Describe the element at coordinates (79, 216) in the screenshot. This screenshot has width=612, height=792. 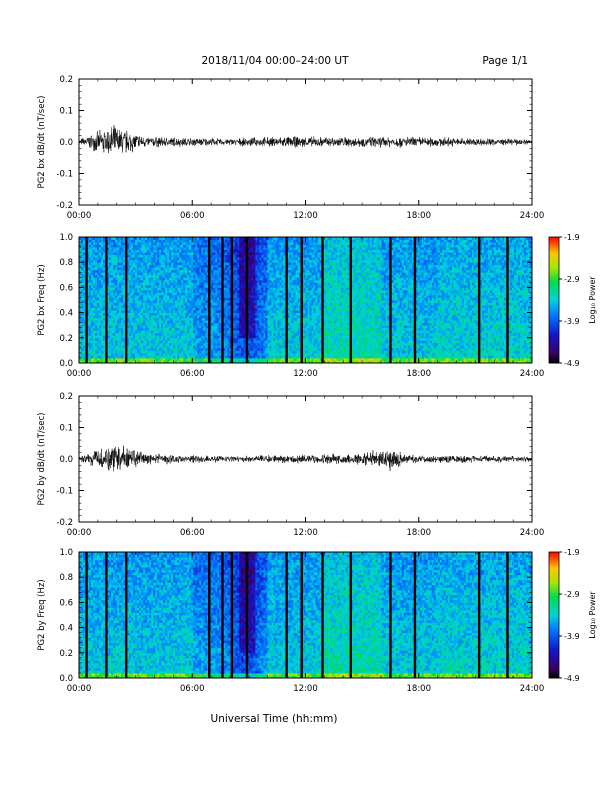
I see `x-tick-label: 00:00` at that location.